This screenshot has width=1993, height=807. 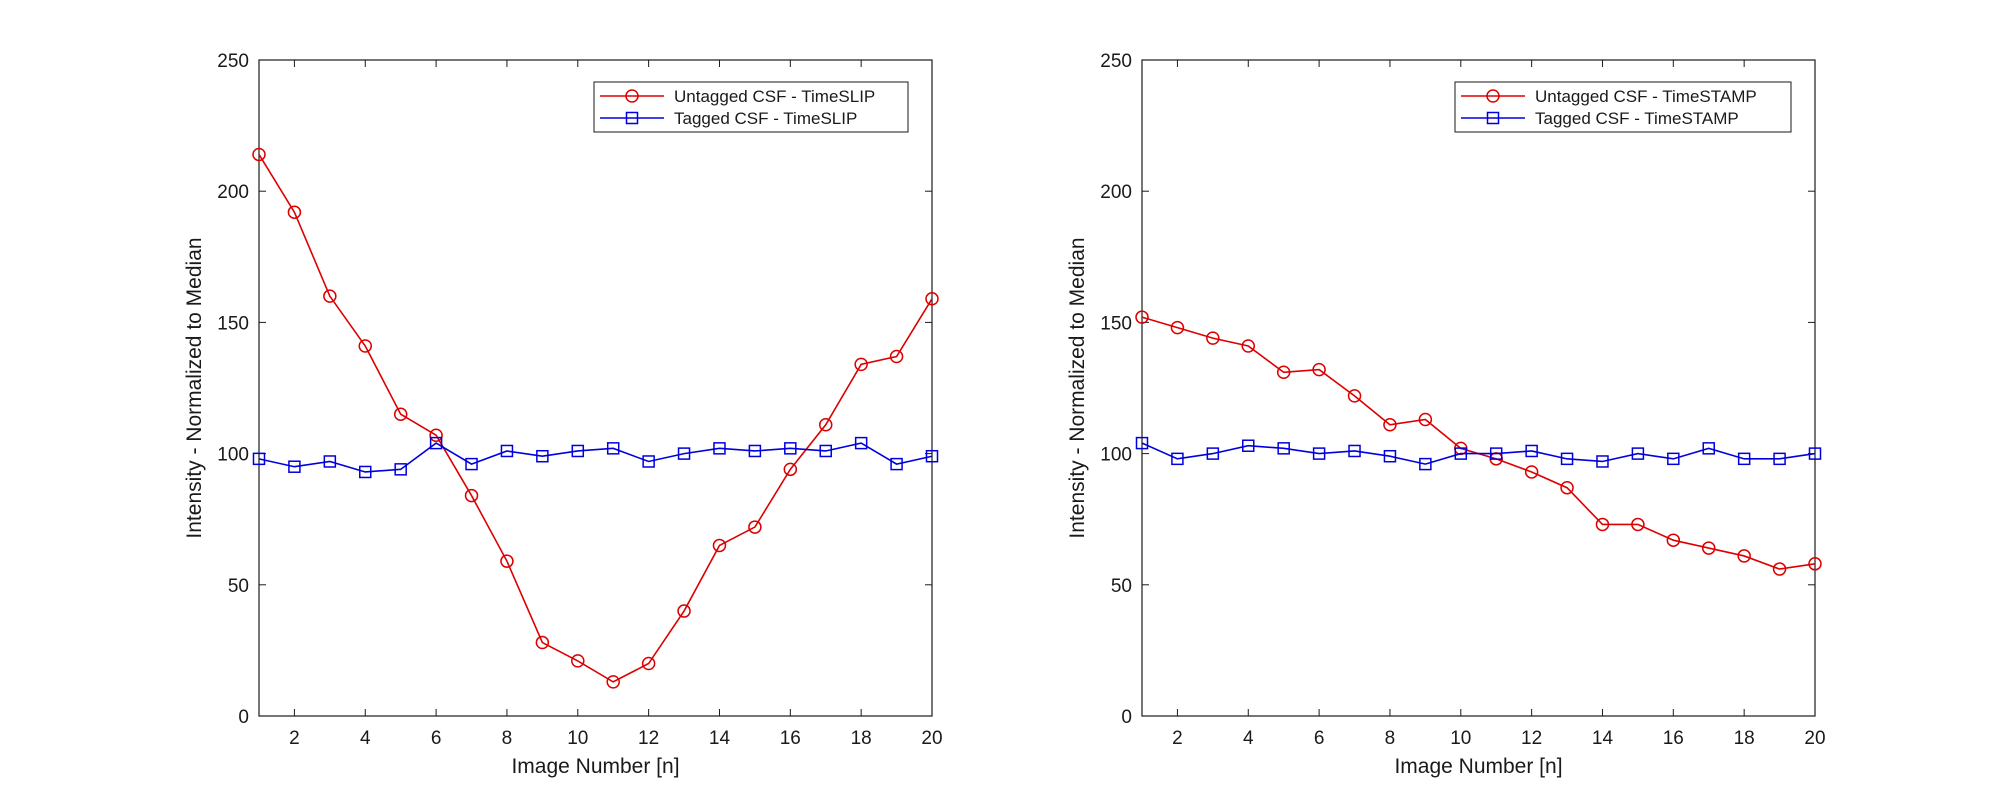 I want to click on x-tick-label: 10, so click(x=1460, y=738).